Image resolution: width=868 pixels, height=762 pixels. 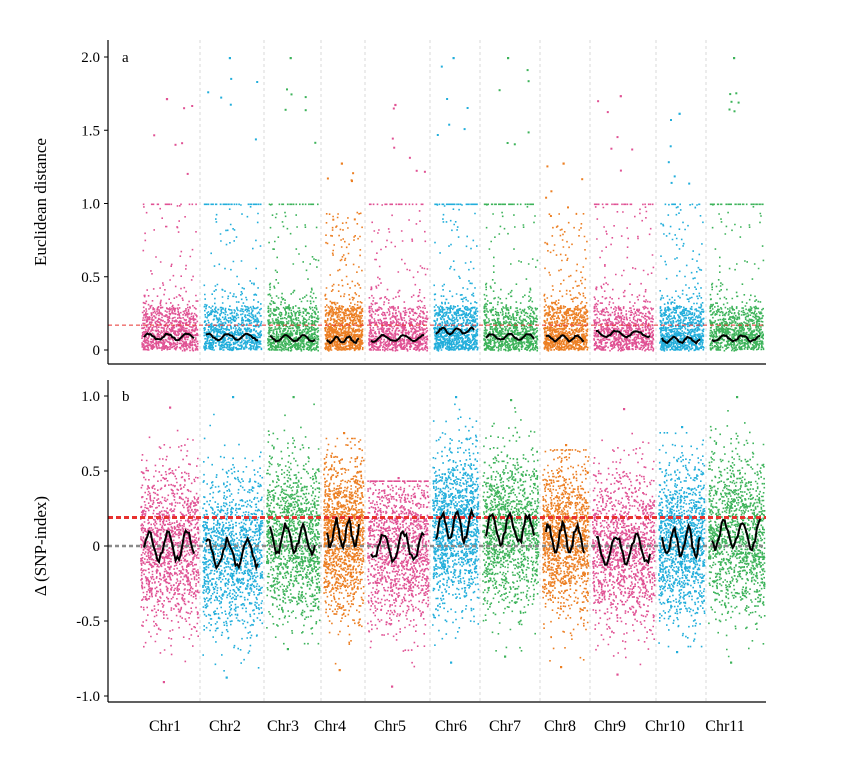 I want to click on trend-line-chr7, so click(x=510, y=529).